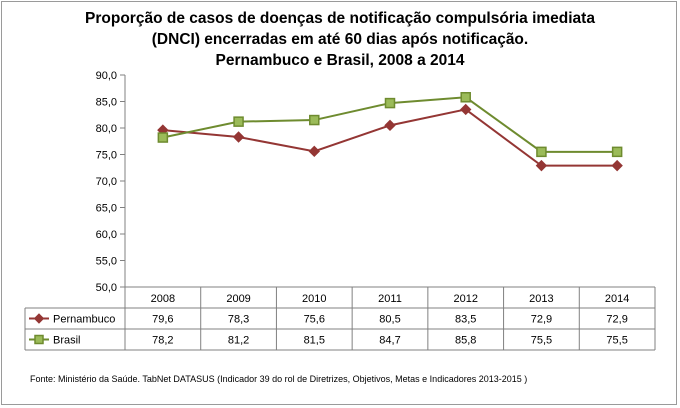  What do you see at coordinates (389, 320) in the screenshot?
I see `table-value-pernambuco: 80,5` at bounding box center [389, 320].